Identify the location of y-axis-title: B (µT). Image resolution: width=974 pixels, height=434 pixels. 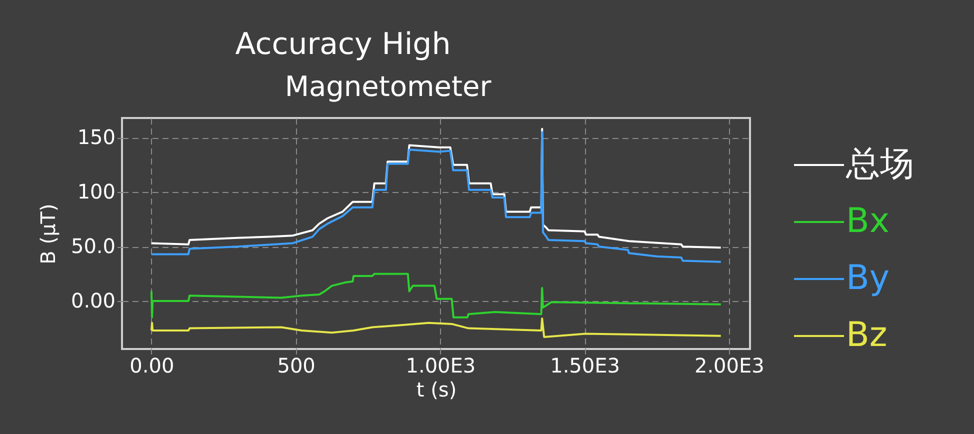
(48, 234).